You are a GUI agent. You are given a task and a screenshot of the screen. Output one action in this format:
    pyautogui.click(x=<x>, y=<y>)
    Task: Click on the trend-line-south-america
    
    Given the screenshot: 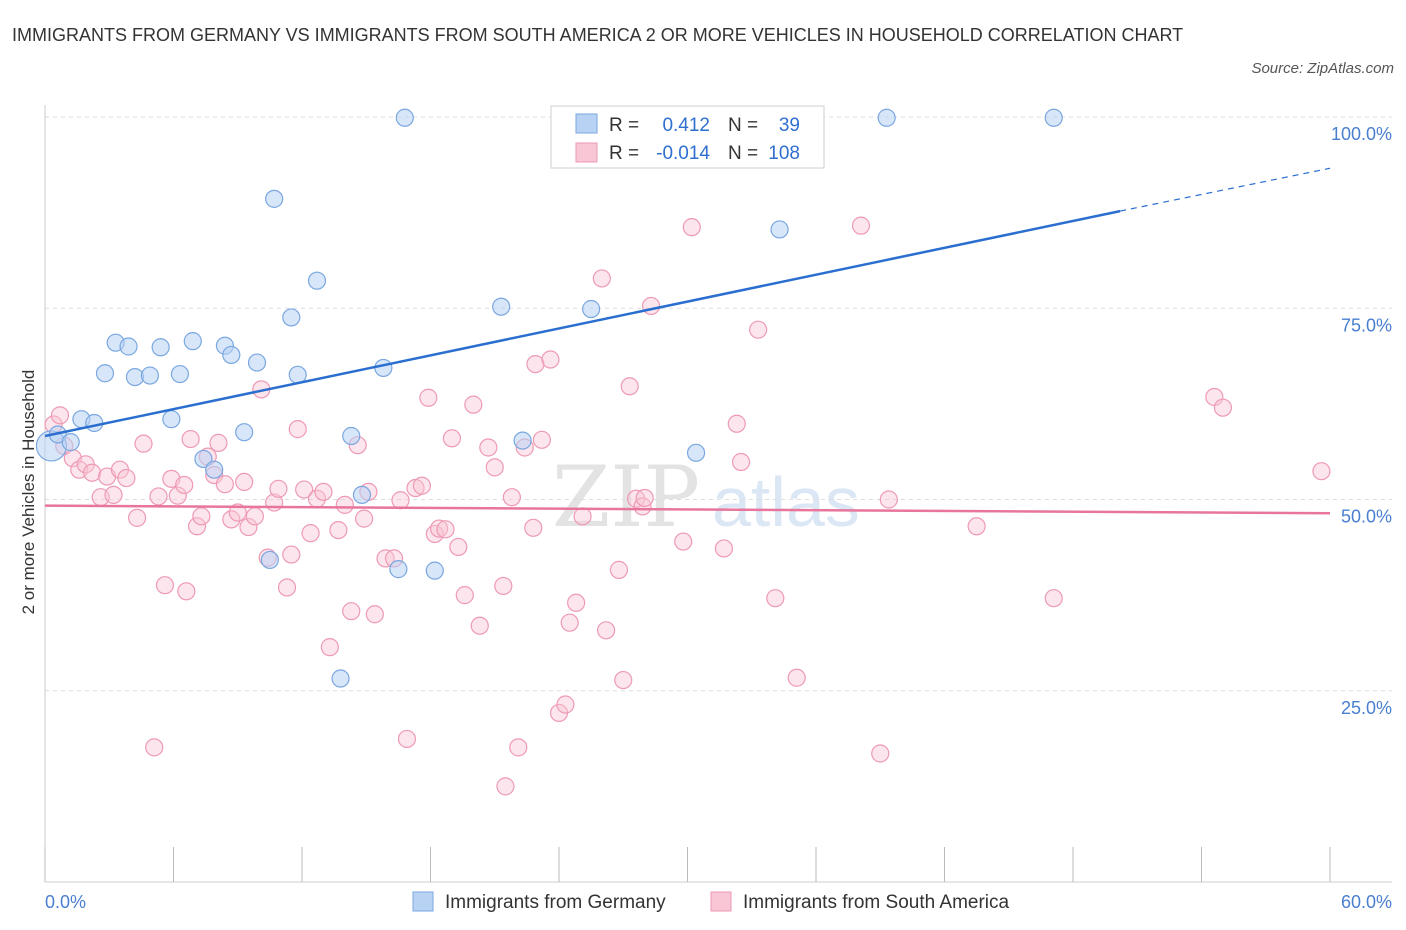 What is the action you would take?
    pyautogui.click(x=687, y=509)
    